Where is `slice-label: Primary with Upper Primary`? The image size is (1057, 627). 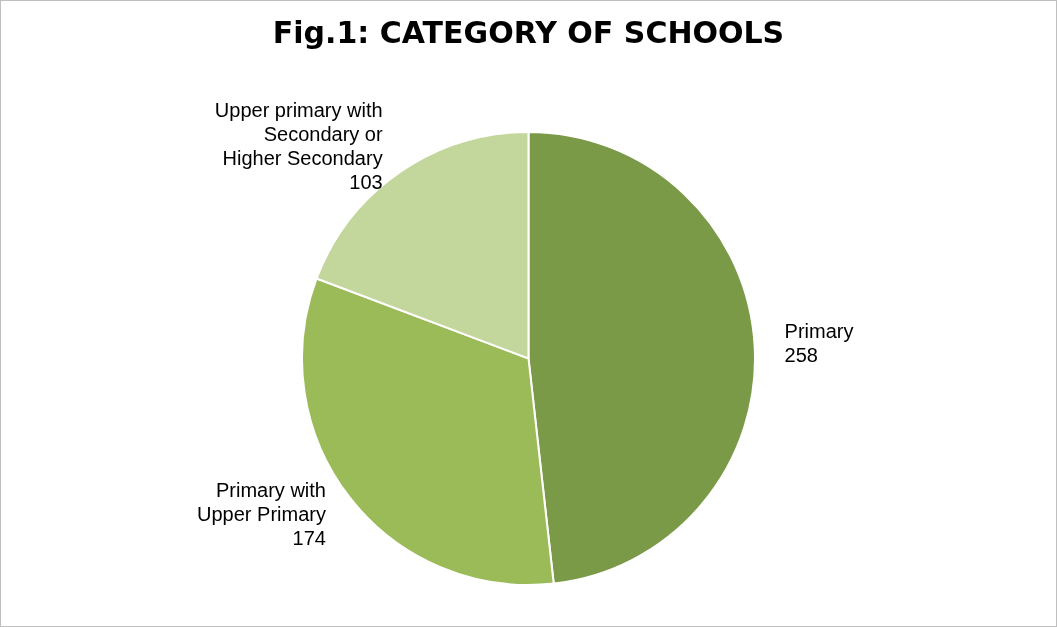 slice-label: Primary with Upper Primary is located at coordinates (261, 502).